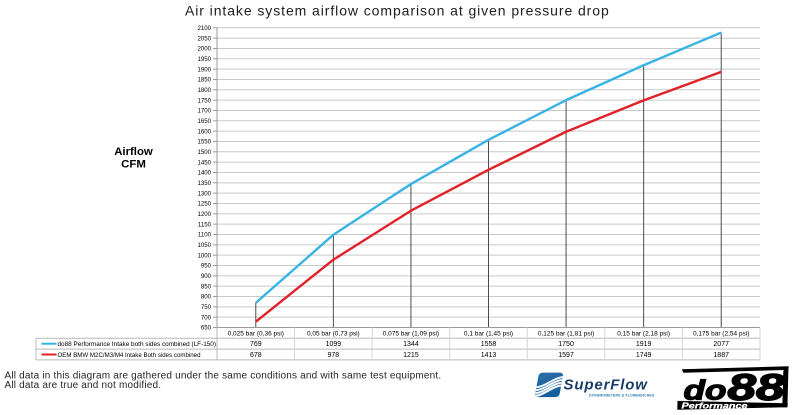 Image resolution: width=800 pixels, height=415 pixels. I want to click on svg-text: 1200, so click(204, 214).